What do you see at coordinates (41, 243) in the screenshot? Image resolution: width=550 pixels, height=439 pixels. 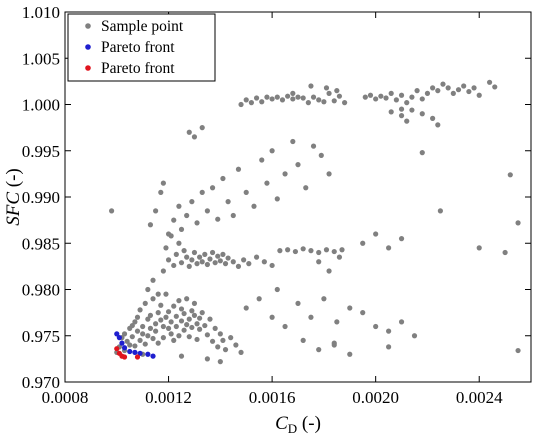 I see `y-tick-label: 0.985` at bounding box center [41, 243].